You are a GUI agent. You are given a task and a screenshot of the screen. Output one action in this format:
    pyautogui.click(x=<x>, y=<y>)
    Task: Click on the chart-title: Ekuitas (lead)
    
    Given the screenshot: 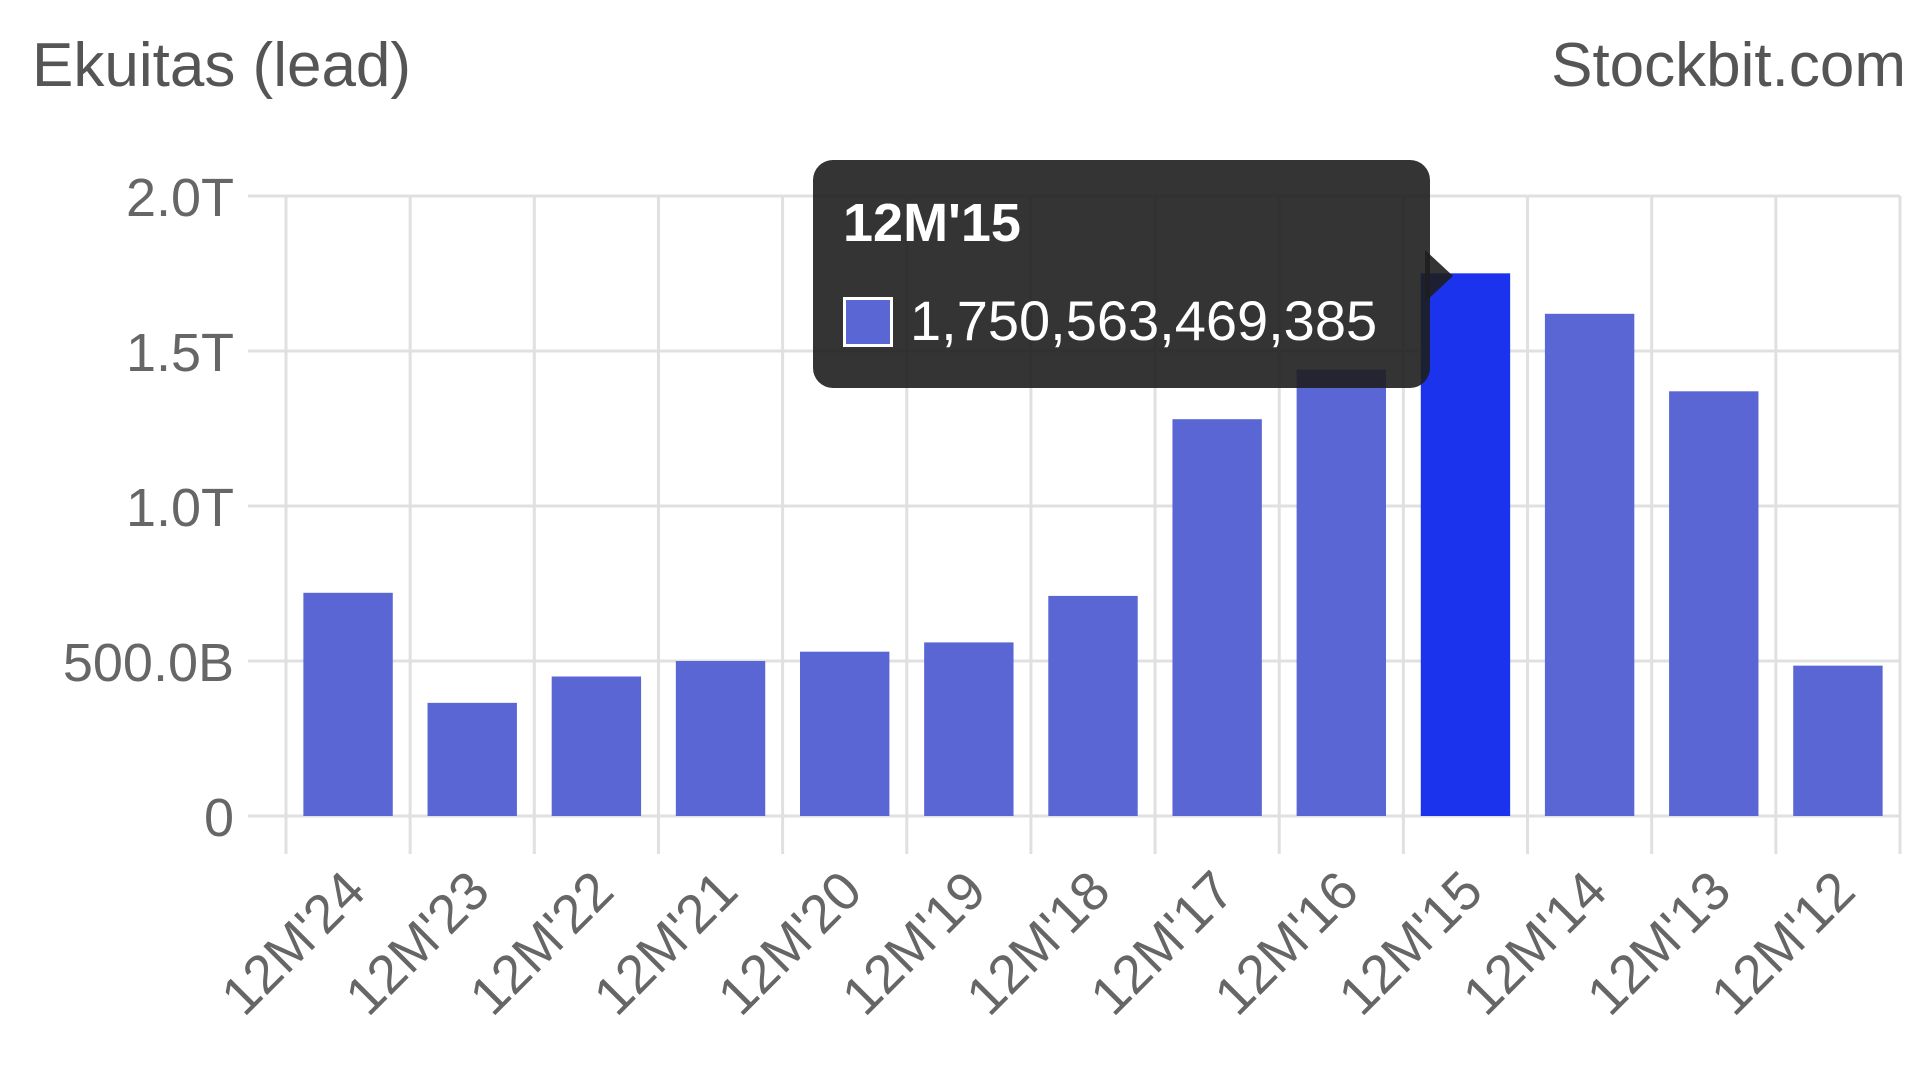 What is the action you would take?
    pyautogui.click(x=222, y=65)
    